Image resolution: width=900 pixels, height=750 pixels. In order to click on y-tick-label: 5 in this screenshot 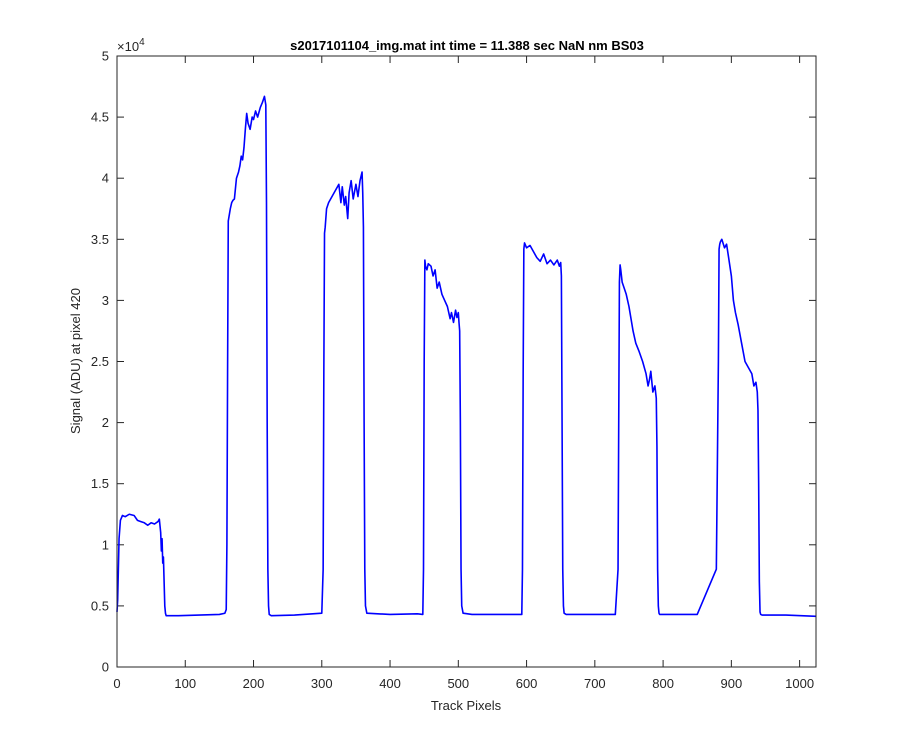, I will do `click(105, 56)`.